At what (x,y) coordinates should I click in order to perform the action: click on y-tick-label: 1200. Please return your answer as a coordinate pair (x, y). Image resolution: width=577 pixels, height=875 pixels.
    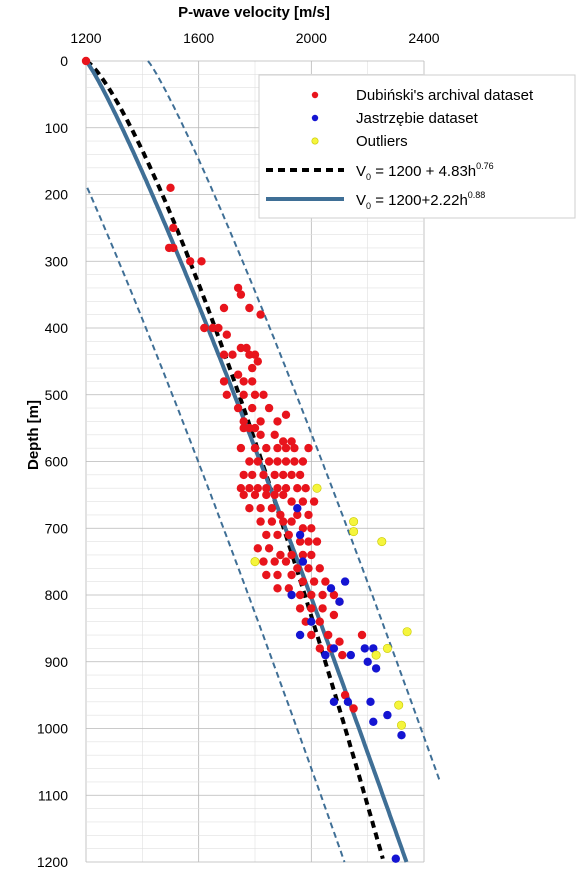
    Looking at the image, I should click on (52, 862).